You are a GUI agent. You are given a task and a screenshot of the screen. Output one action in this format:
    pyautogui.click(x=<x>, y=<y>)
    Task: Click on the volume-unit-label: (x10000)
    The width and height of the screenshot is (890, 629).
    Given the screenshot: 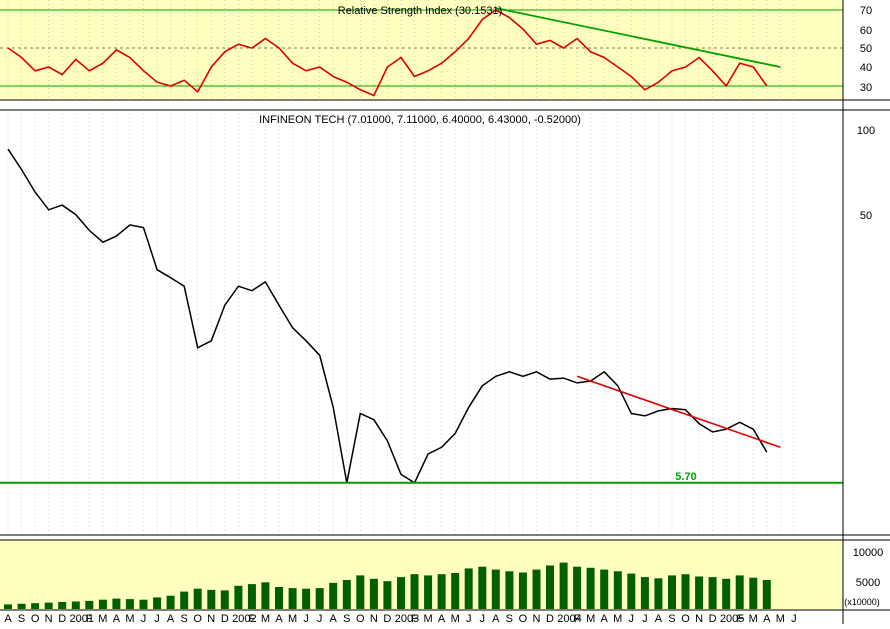 What is the action you would take?
    pyautogui.click(x=862, y=602)
    